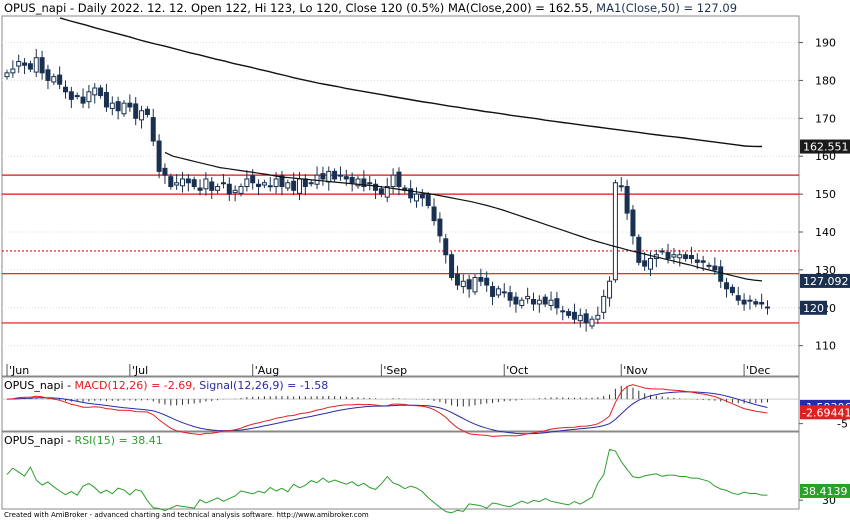 The image size is (850, 524). I want to click on macd-pane-frame, so click(400, 404).